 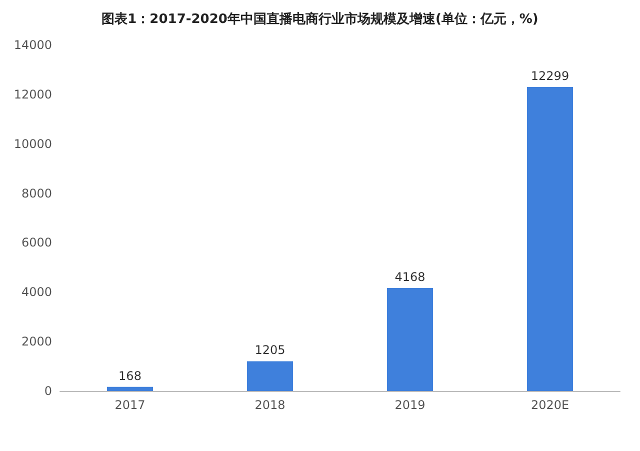 What do you see at coordinates (270, 405) in the screenshot?
I see `x-tick-label: 2018` at bounding box center [270, 405].